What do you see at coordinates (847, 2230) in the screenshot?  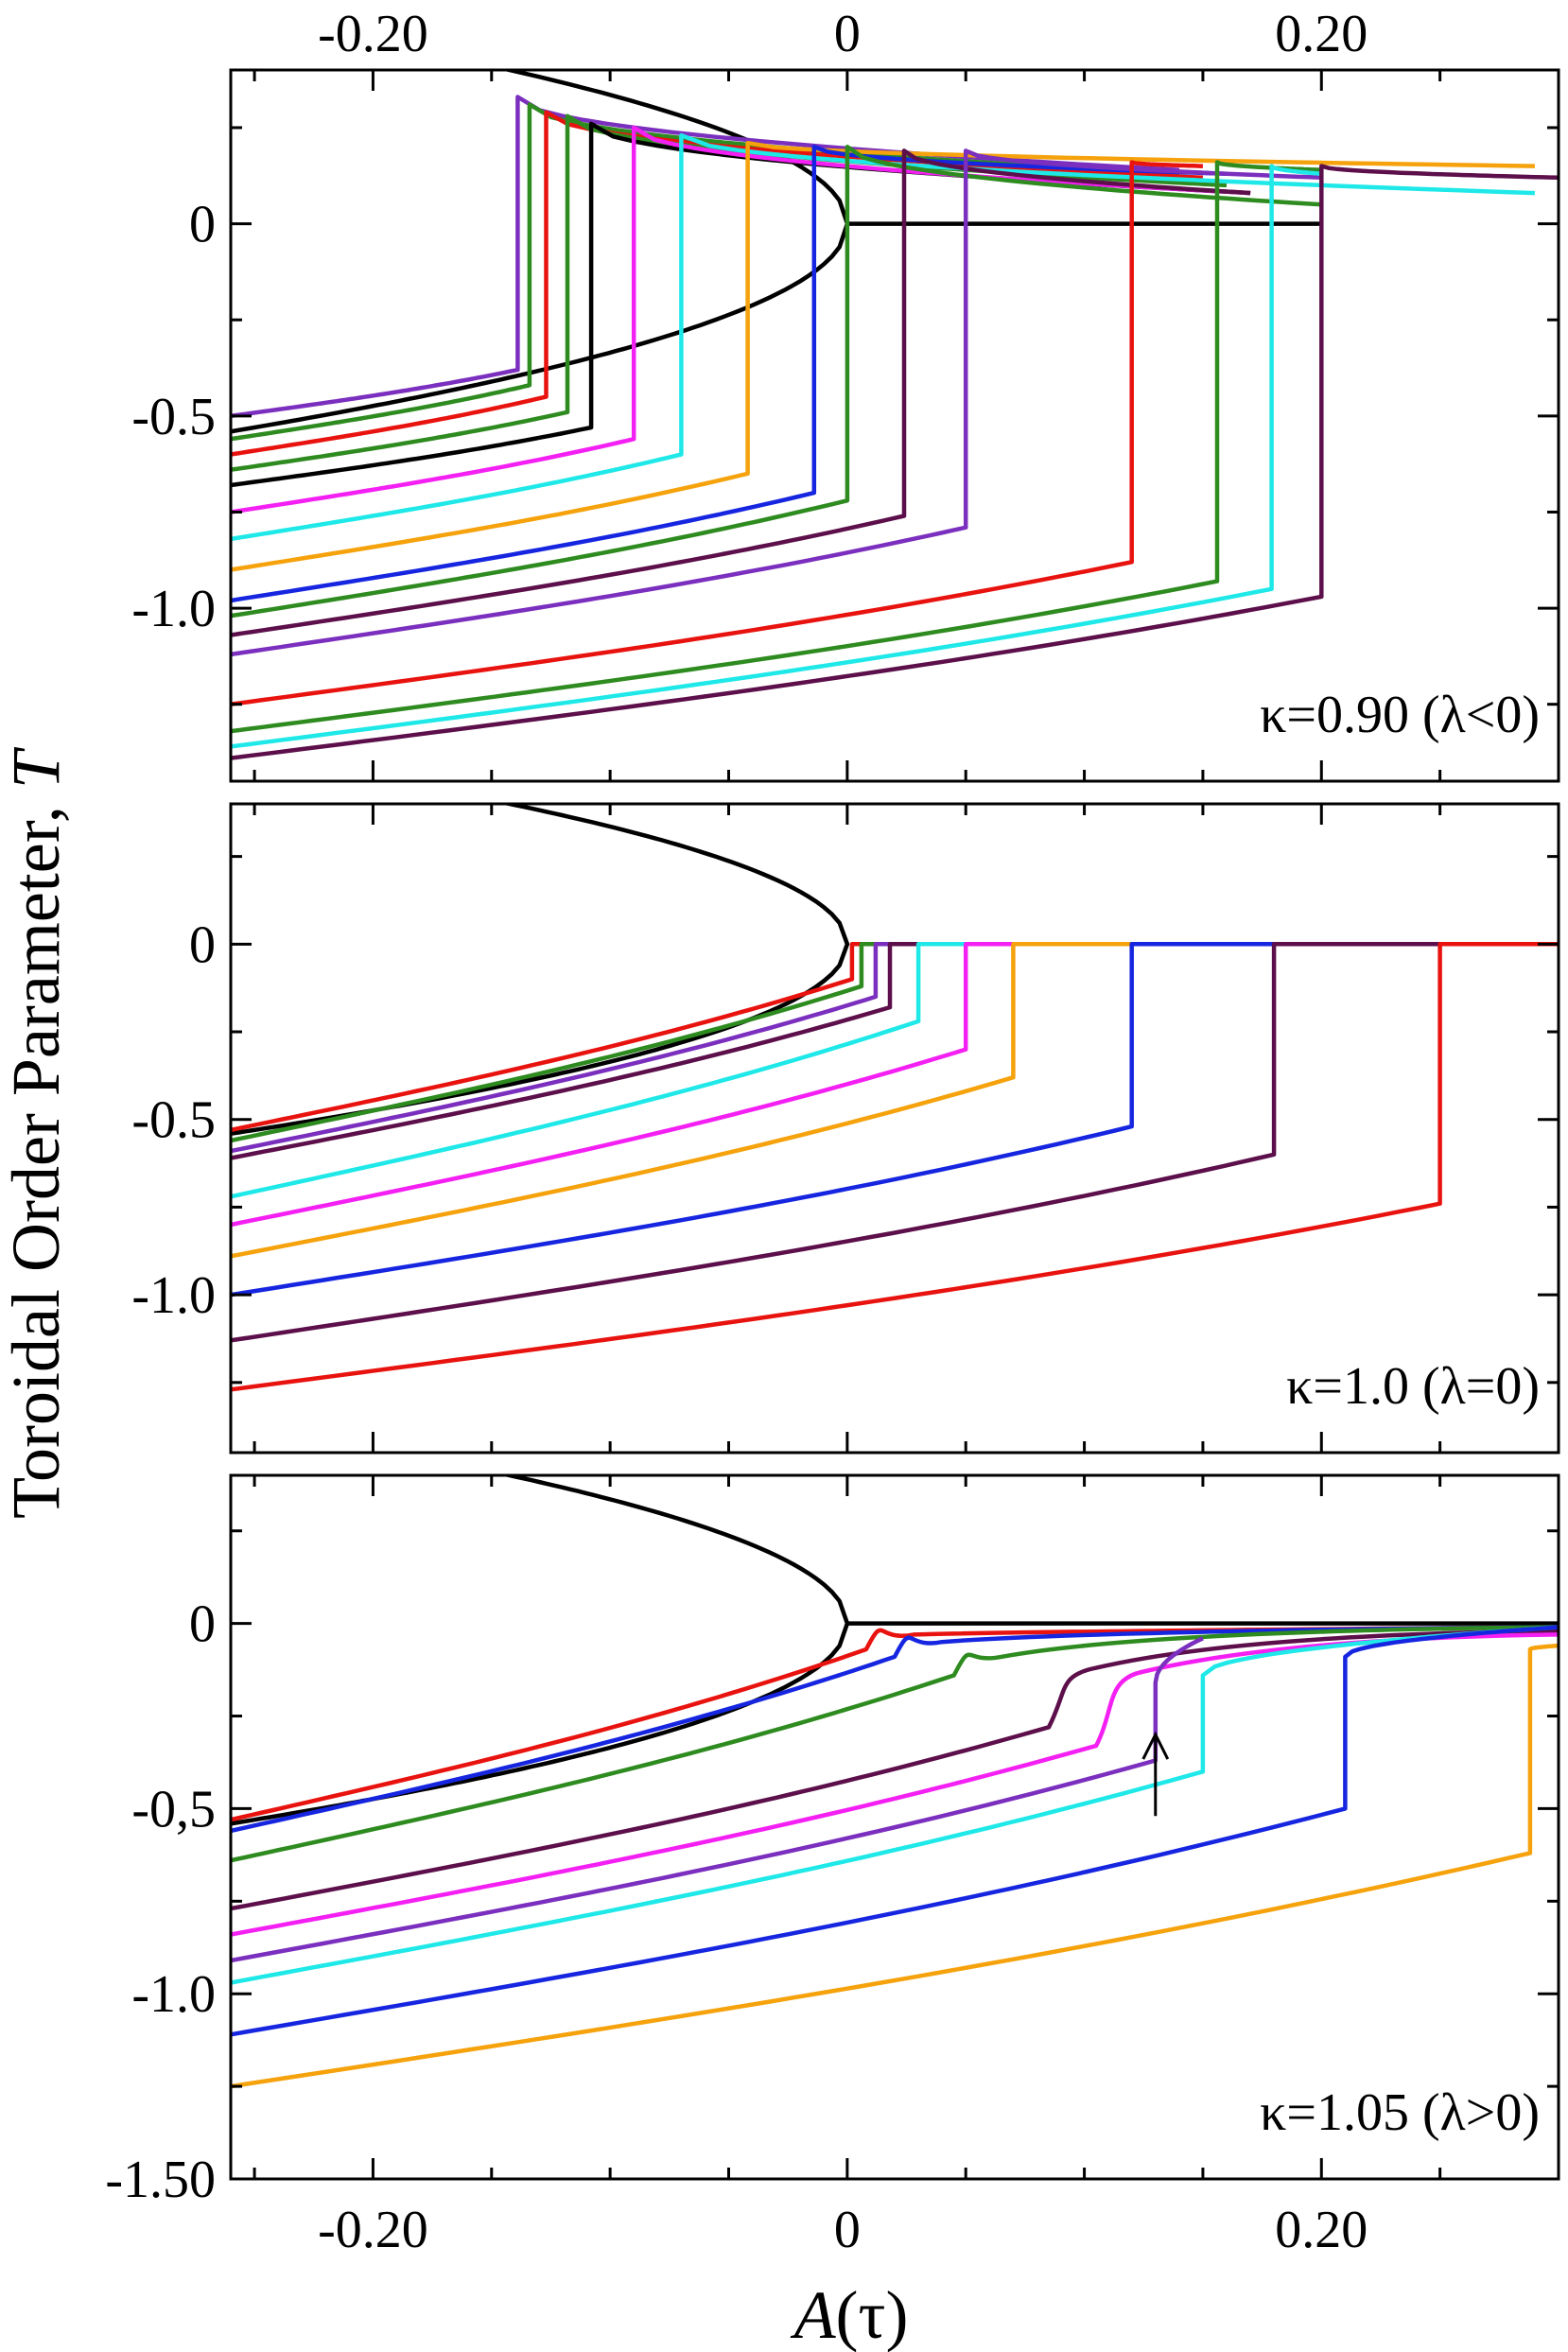 I see `bottom-x-tick-label: 0` at bounding box center [847, 2230].